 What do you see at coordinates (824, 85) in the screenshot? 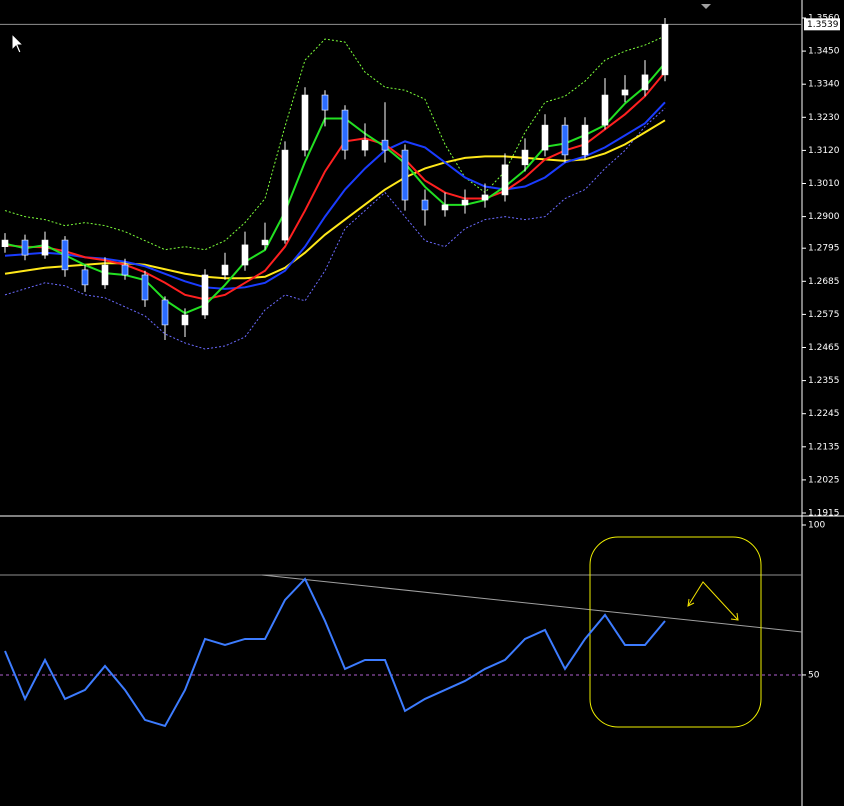
I see `y-tick-label: 1.3340` at bounding box center [824, 85].